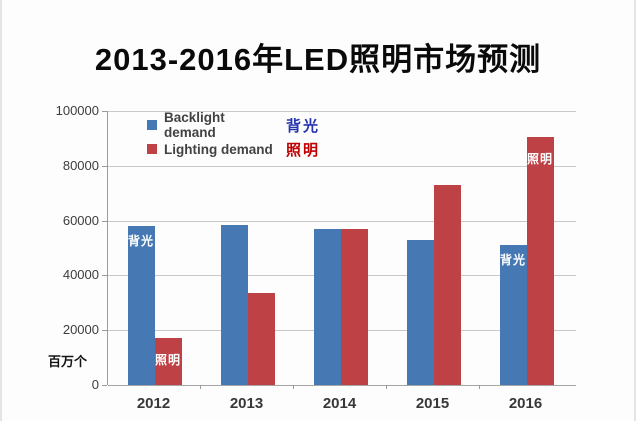 This screenshot has width=636, height=421. I want to click on bar-2015-lighting, so click(447, 284).